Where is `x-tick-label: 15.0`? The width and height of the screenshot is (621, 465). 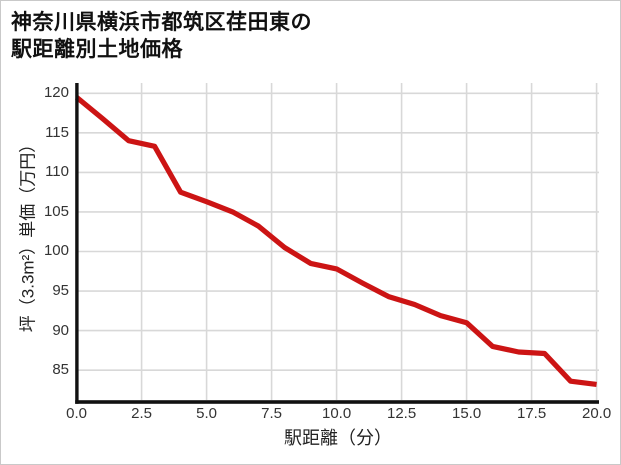
x-tick-label: 15.0 is located at coordinates (466, 413).